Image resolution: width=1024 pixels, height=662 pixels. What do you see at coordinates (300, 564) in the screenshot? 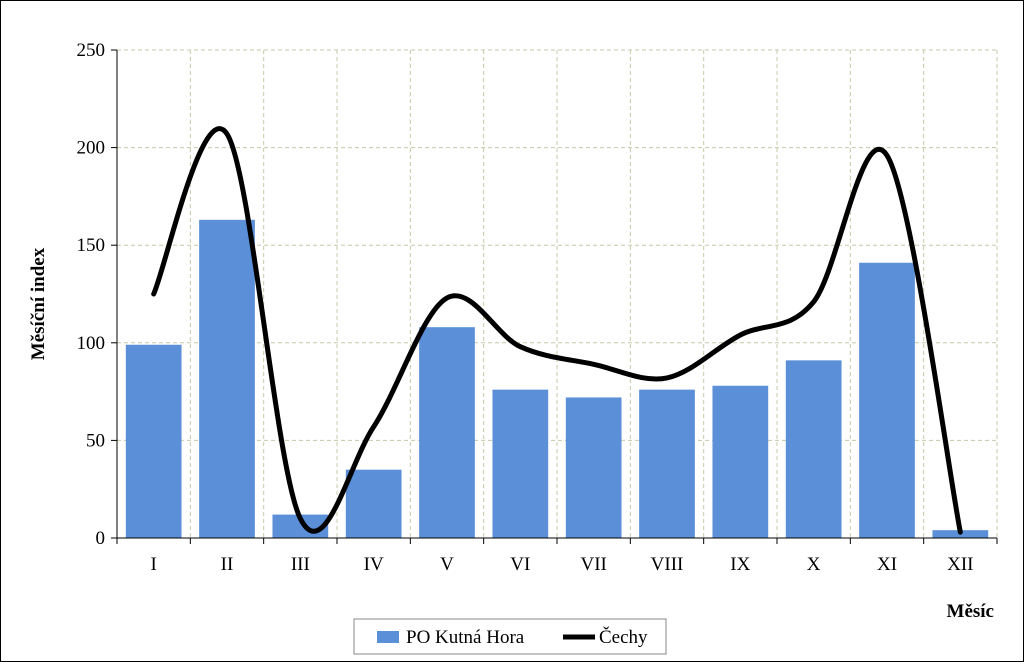
I see `x-tick-label: III` at bounding box center [300, 564].